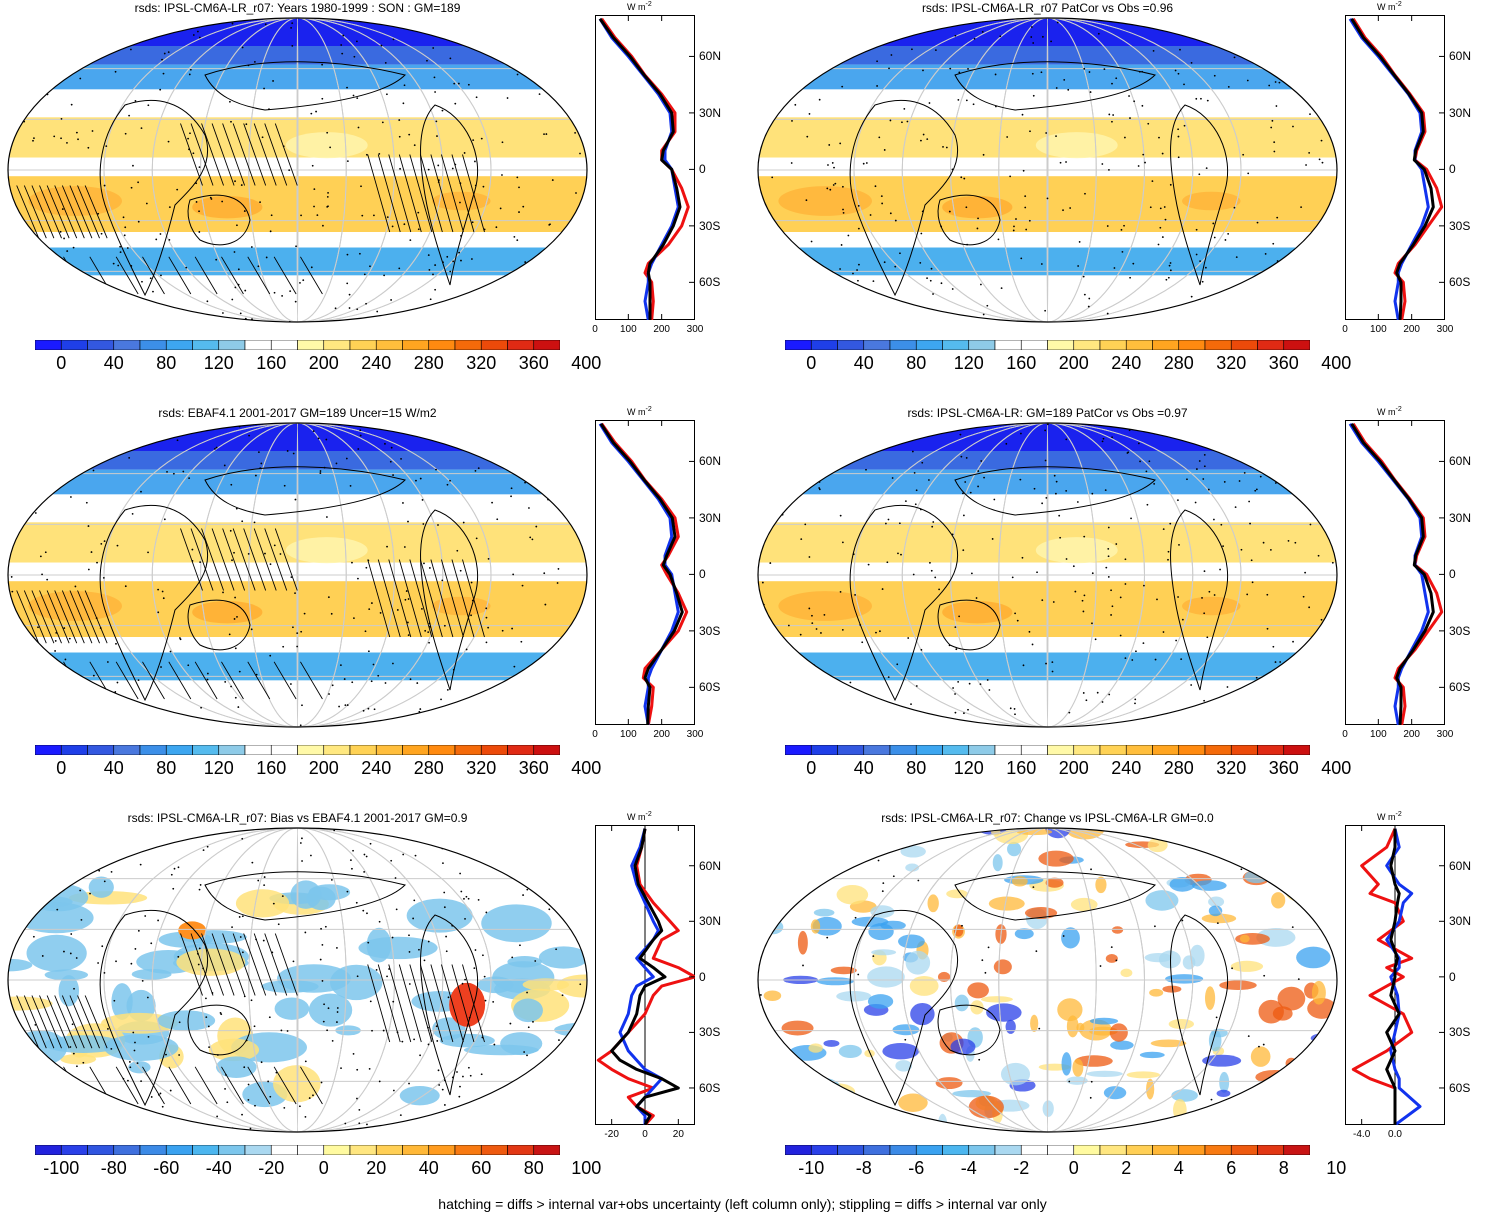  What do you see at coordinates (1126, 363) in the screenshot?
I see `colorbar-label: 240` at bounding box center [1126, 363].